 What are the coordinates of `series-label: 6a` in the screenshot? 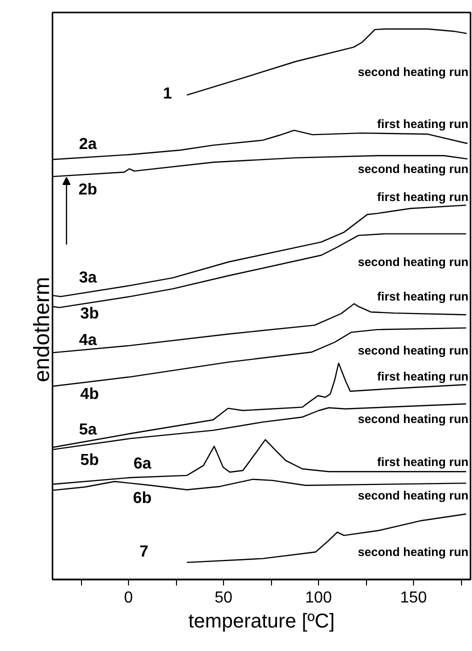 It's located at (142, 463).